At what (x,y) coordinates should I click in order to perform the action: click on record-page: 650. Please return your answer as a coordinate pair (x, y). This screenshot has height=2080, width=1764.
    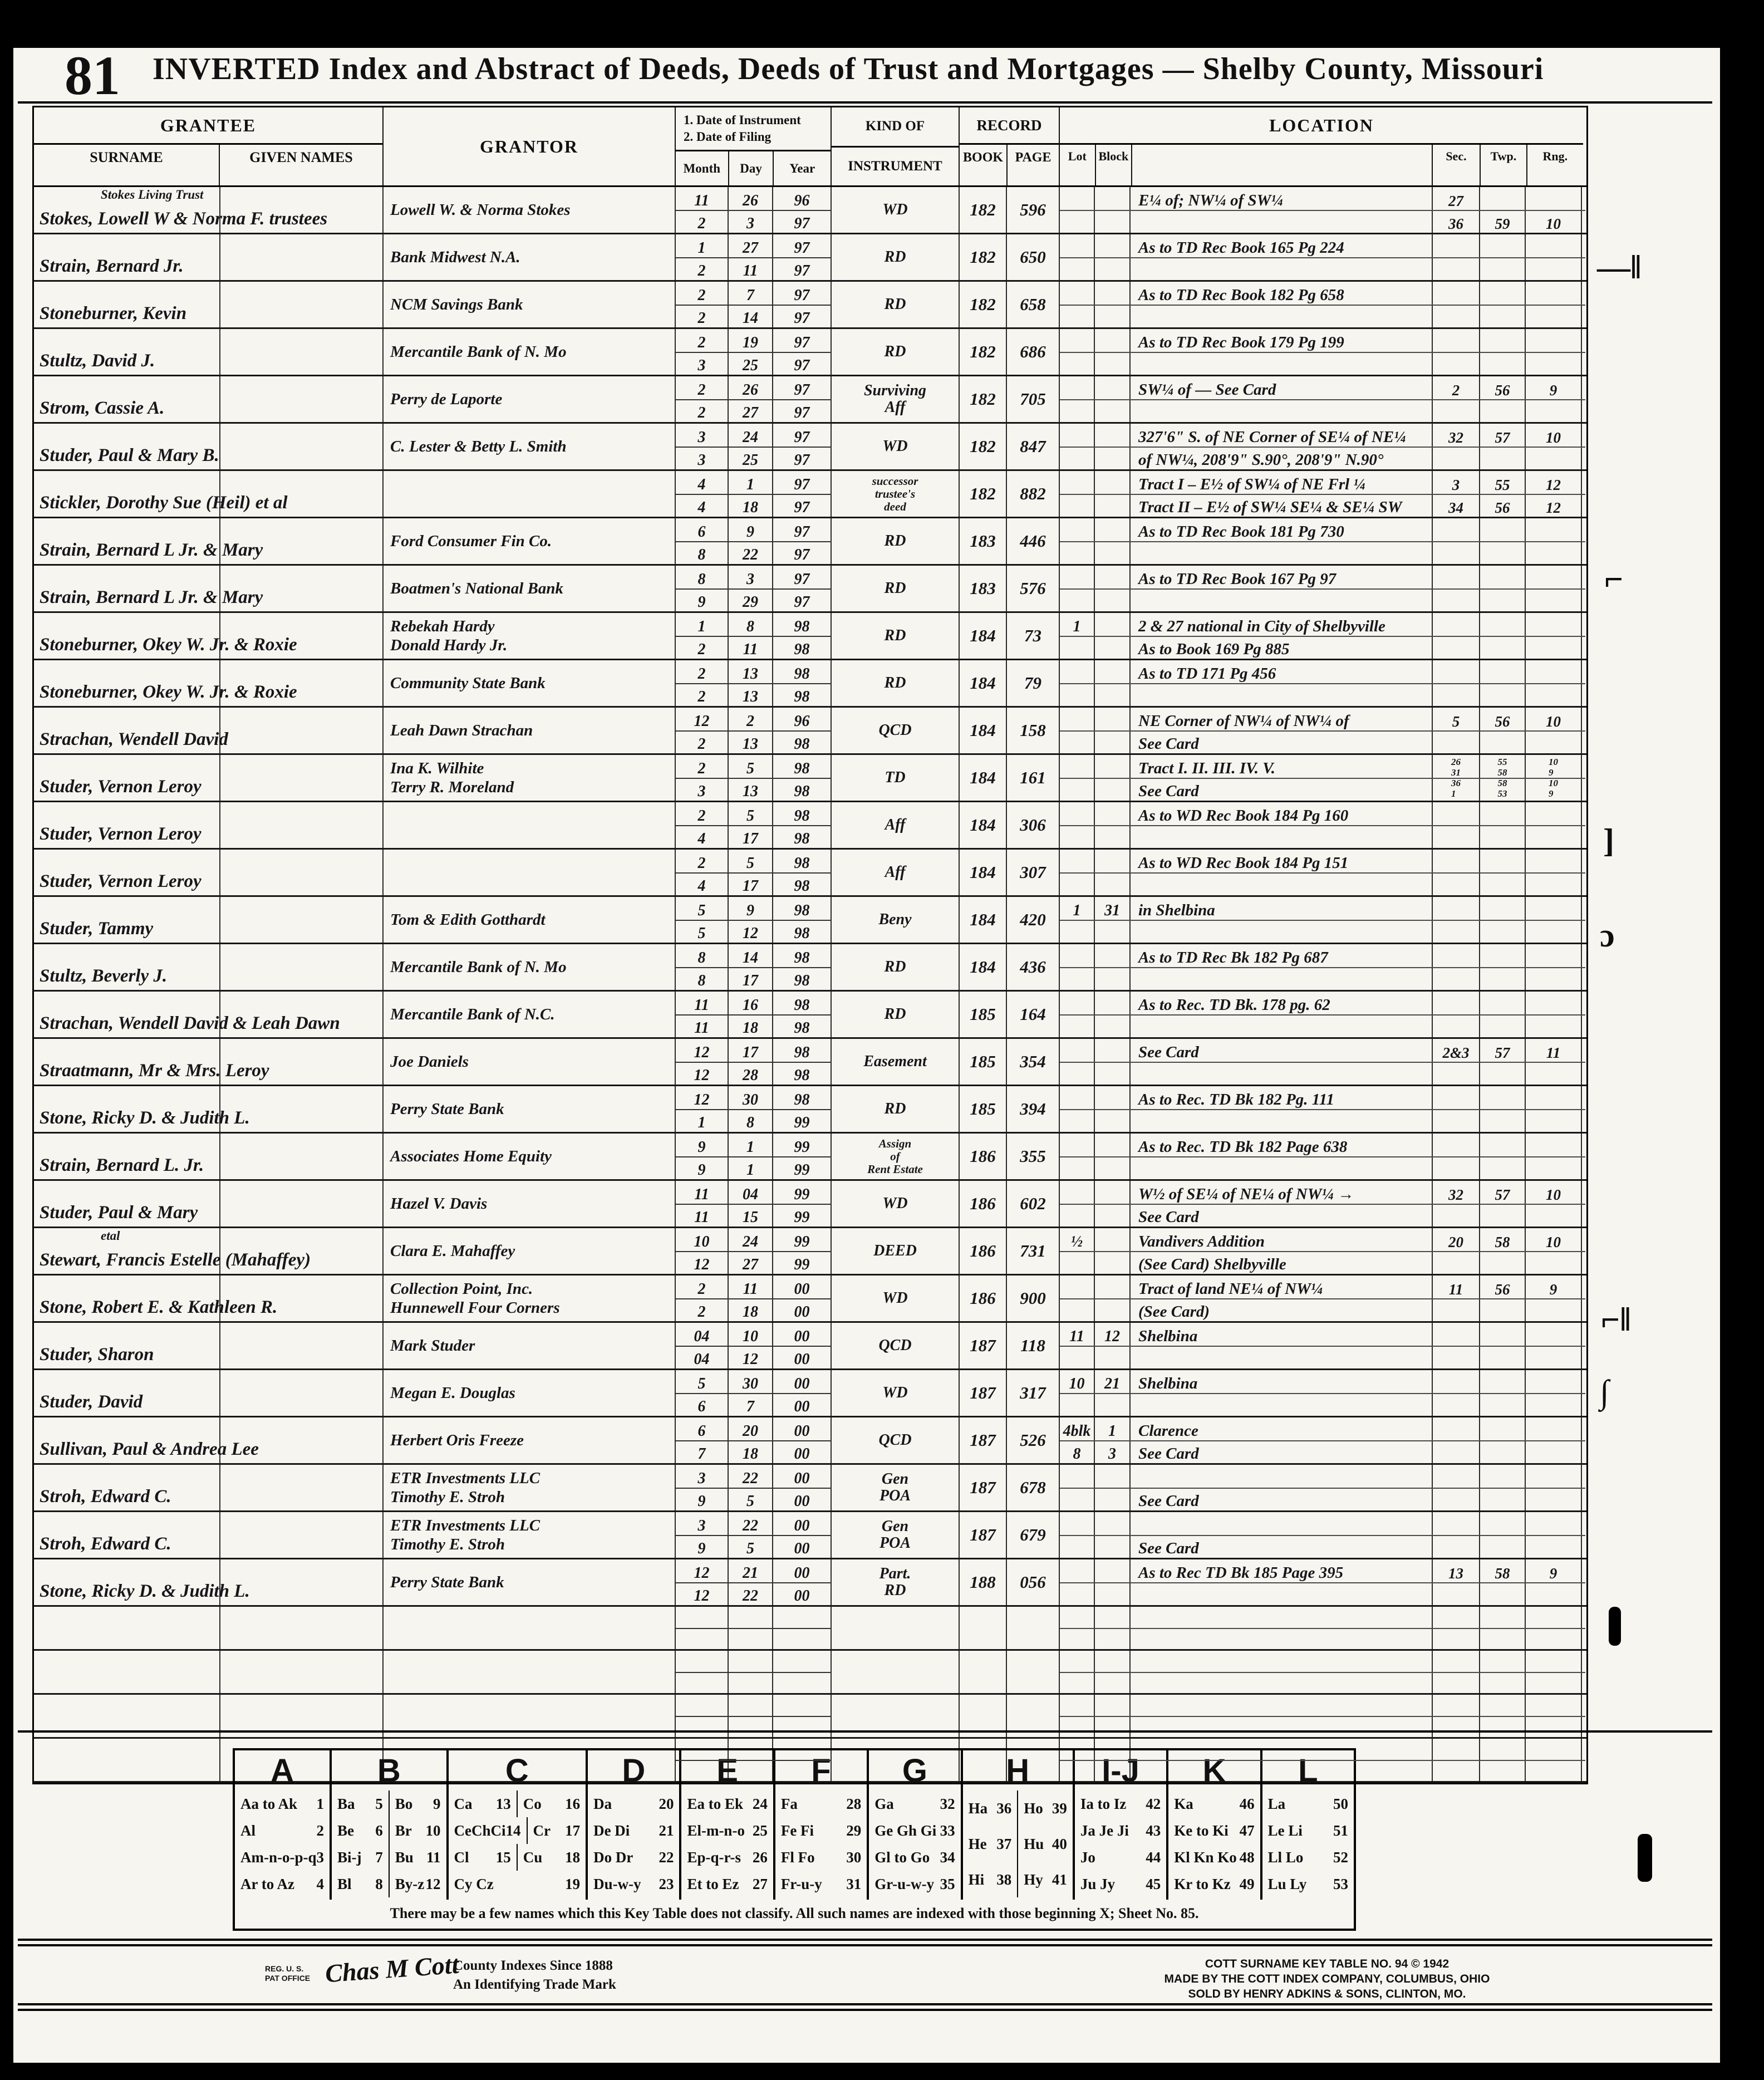
    Looking at the image, I should click on (1033, 257).